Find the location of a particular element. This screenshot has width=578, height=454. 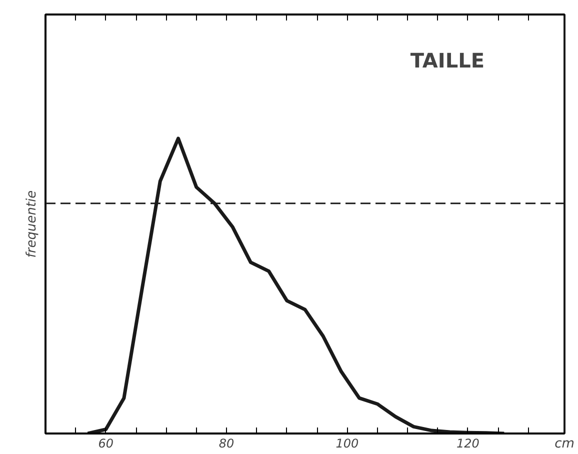

x-axis-title: cm is located at coordinates (564, 444).